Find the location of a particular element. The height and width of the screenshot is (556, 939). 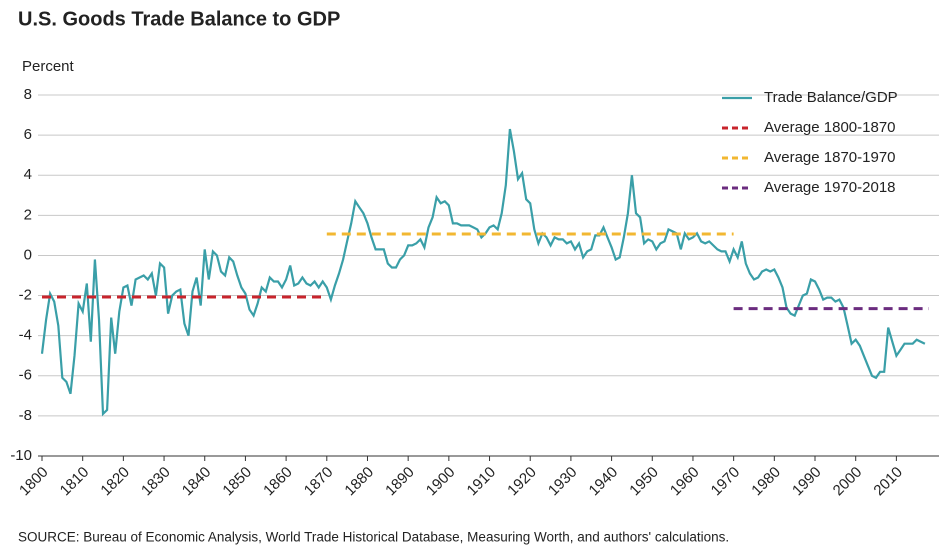

x-tick-label: 1920 is located at coordinates (522, 482).